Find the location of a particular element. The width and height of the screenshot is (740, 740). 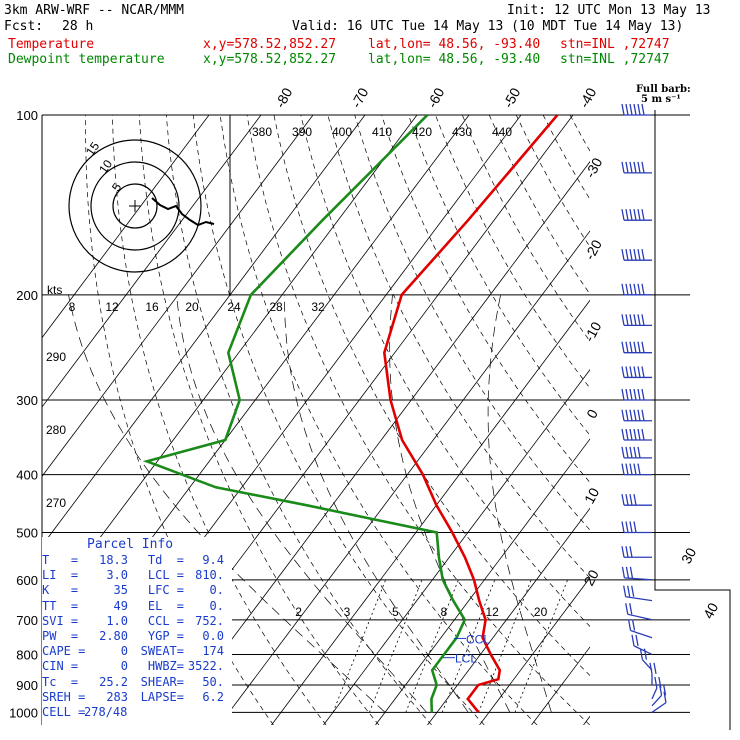

hodograph-speed-tick: 8 is located at coordinates (72, 307).